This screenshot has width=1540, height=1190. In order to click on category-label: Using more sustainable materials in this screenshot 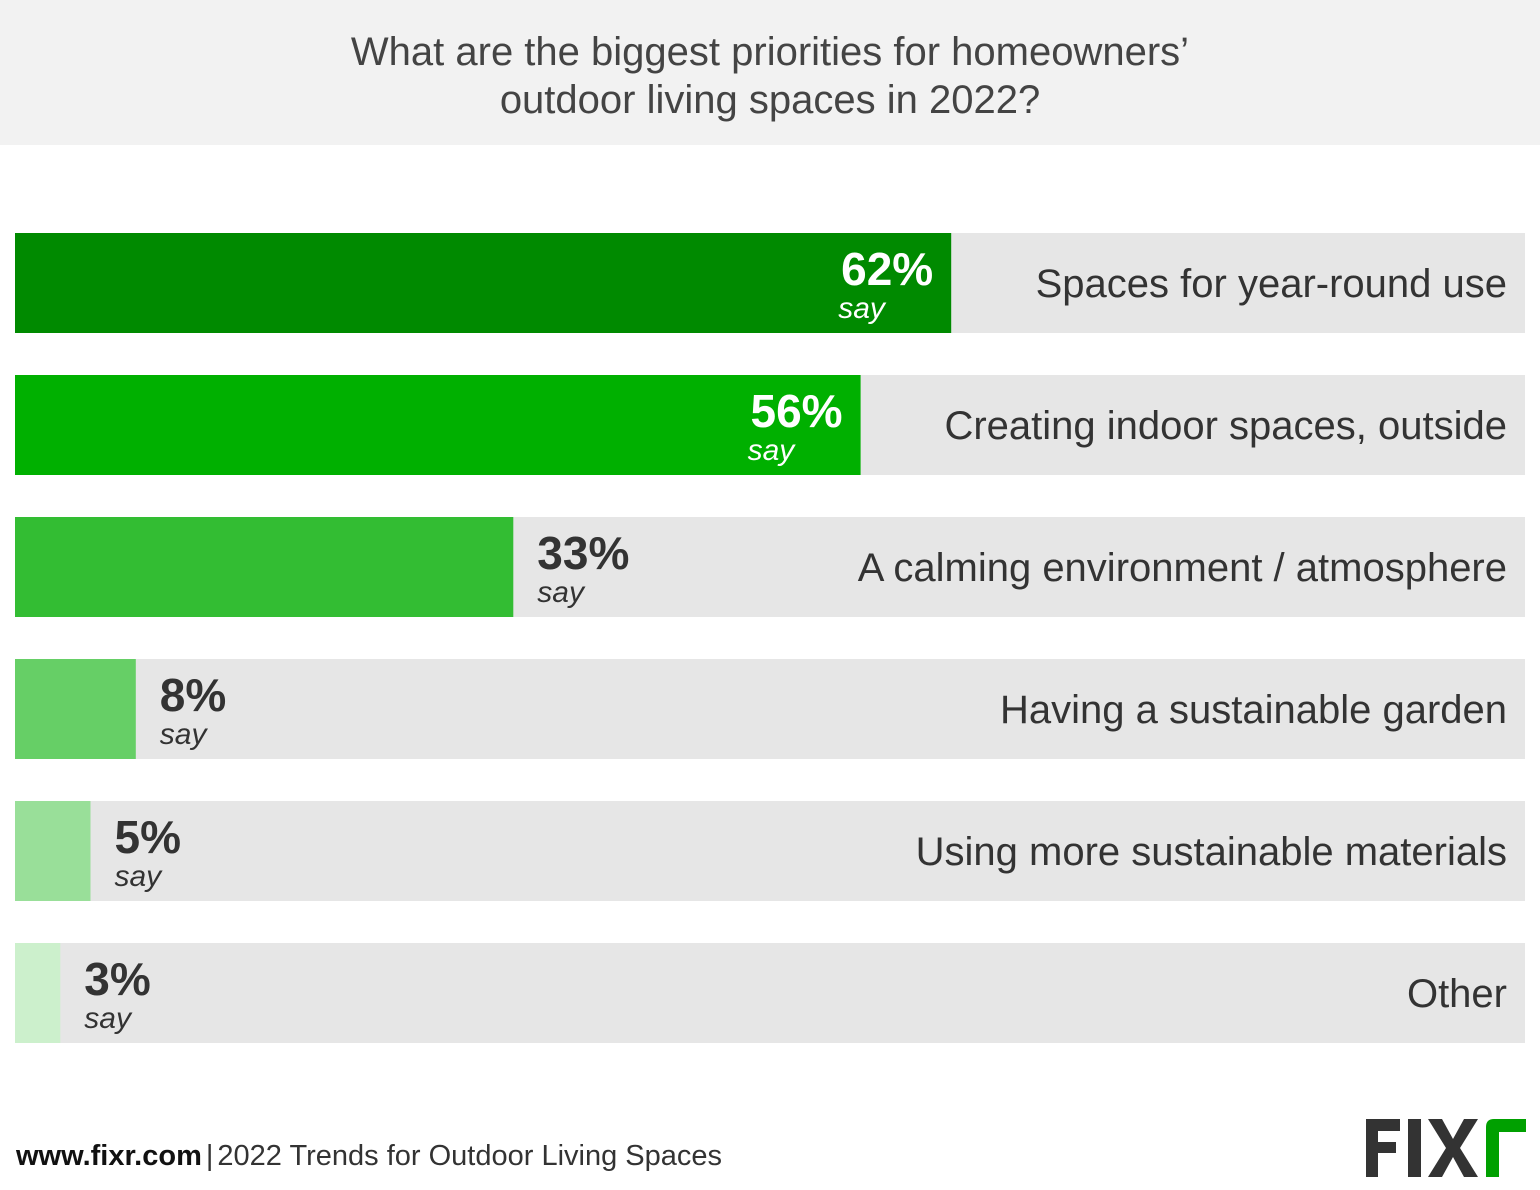, I will do `click(1211, 852)`.